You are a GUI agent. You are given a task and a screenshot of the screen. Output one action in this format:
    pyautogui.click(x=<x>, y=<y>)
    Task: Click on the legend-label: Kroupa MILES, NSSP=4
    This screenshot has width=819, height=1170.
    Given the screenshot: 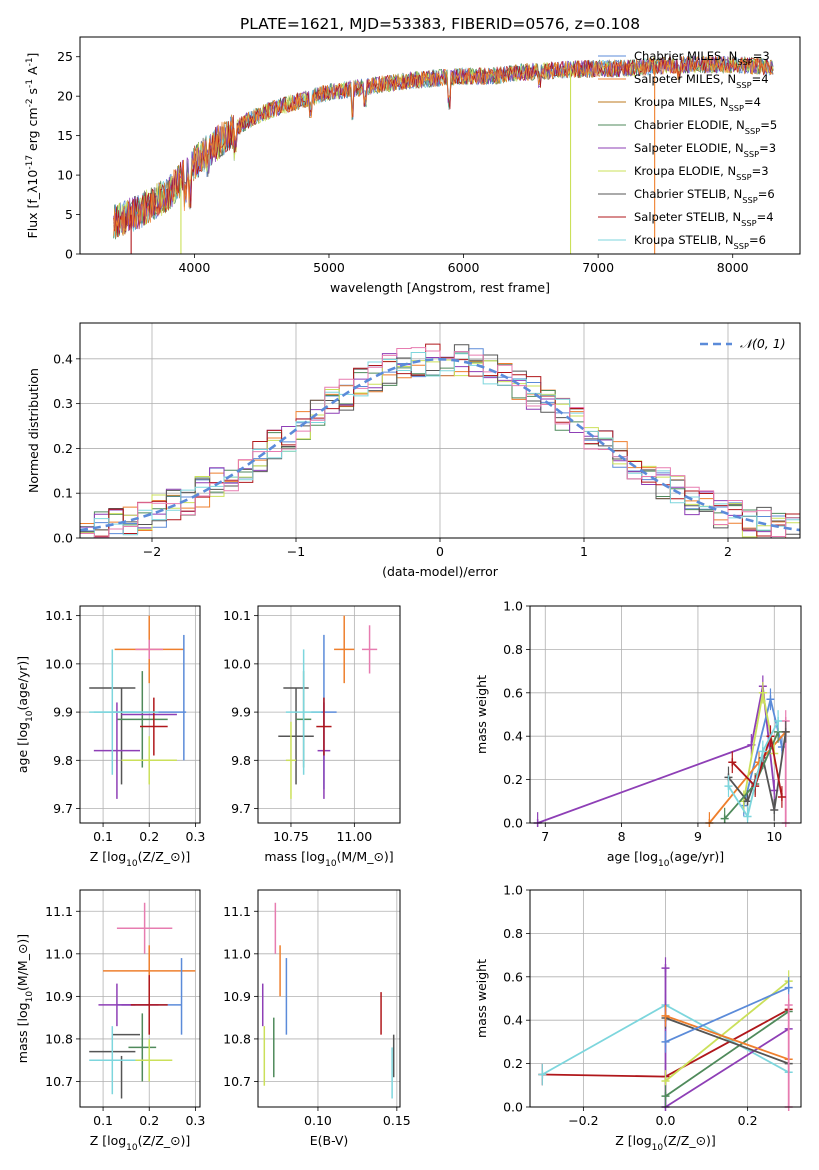 What is the action you would take?
    pyautogui.click(x=697, y=104)
    